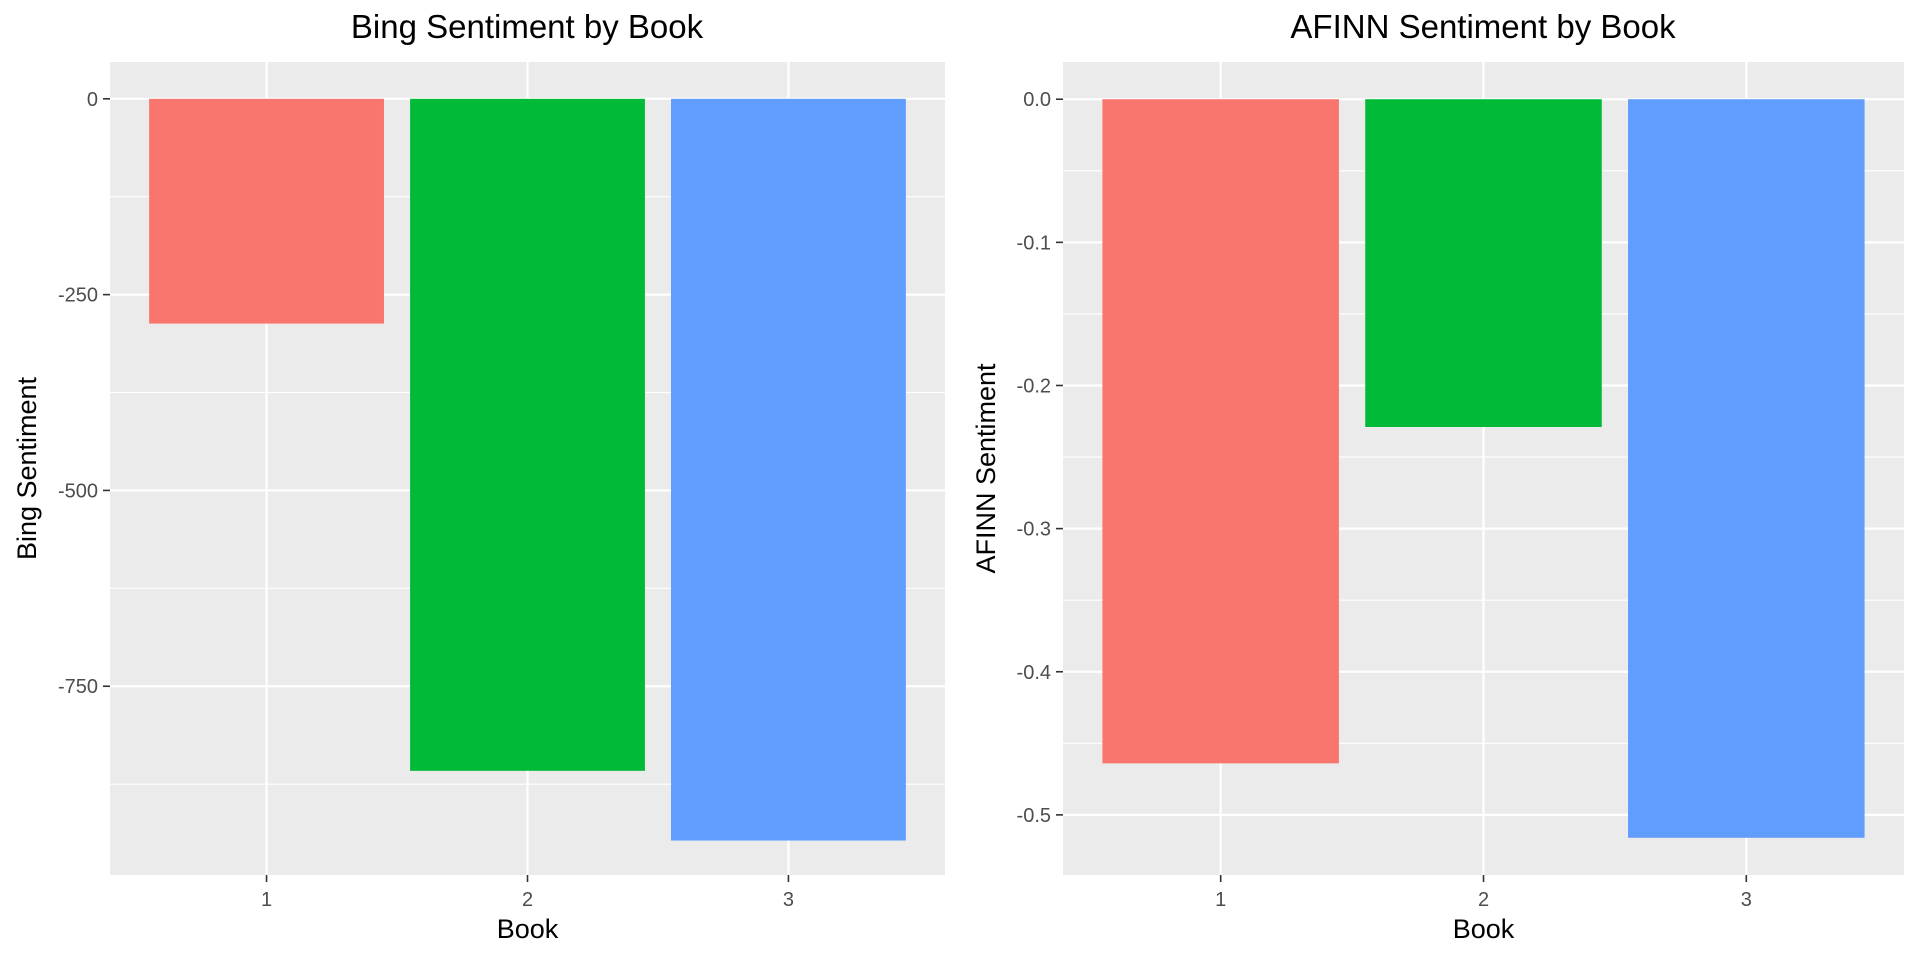  What do you see at coordinates (1034, 530) in the screenshot?
I see `y-tick-label: -0.3` at bounding box center [1034, 530].